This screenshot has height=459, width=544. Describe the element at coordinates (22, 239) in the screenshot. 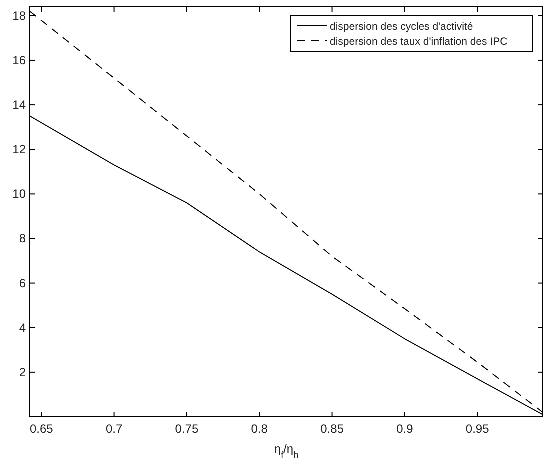

I see `y-tick-label: 8` at that location.